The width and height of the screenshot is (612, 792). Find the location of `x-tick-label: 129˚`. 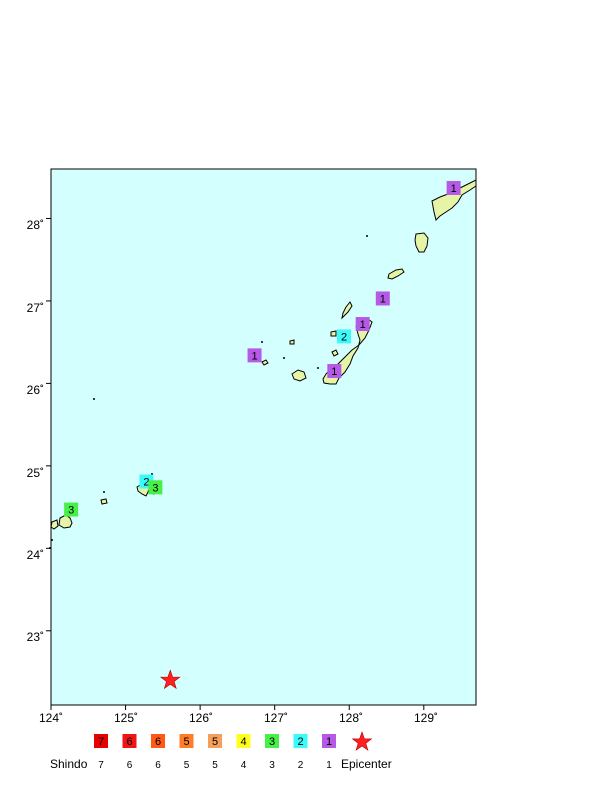

x-tick-label: 129˚ is located at coordinates (426, 718).